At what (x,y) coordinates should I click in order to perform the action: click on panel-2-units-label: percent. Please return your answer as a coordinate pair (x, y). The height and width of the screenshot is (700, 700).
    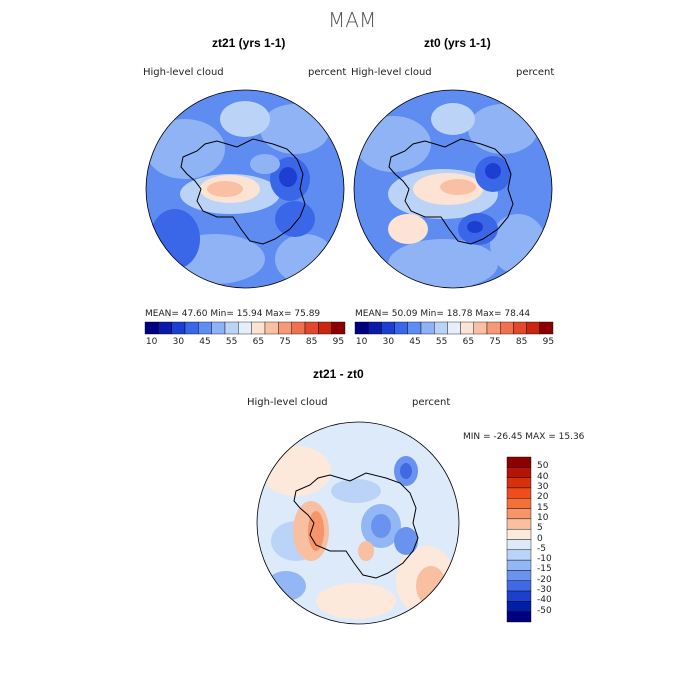
    Looking at the image, I should click on (535, 72).